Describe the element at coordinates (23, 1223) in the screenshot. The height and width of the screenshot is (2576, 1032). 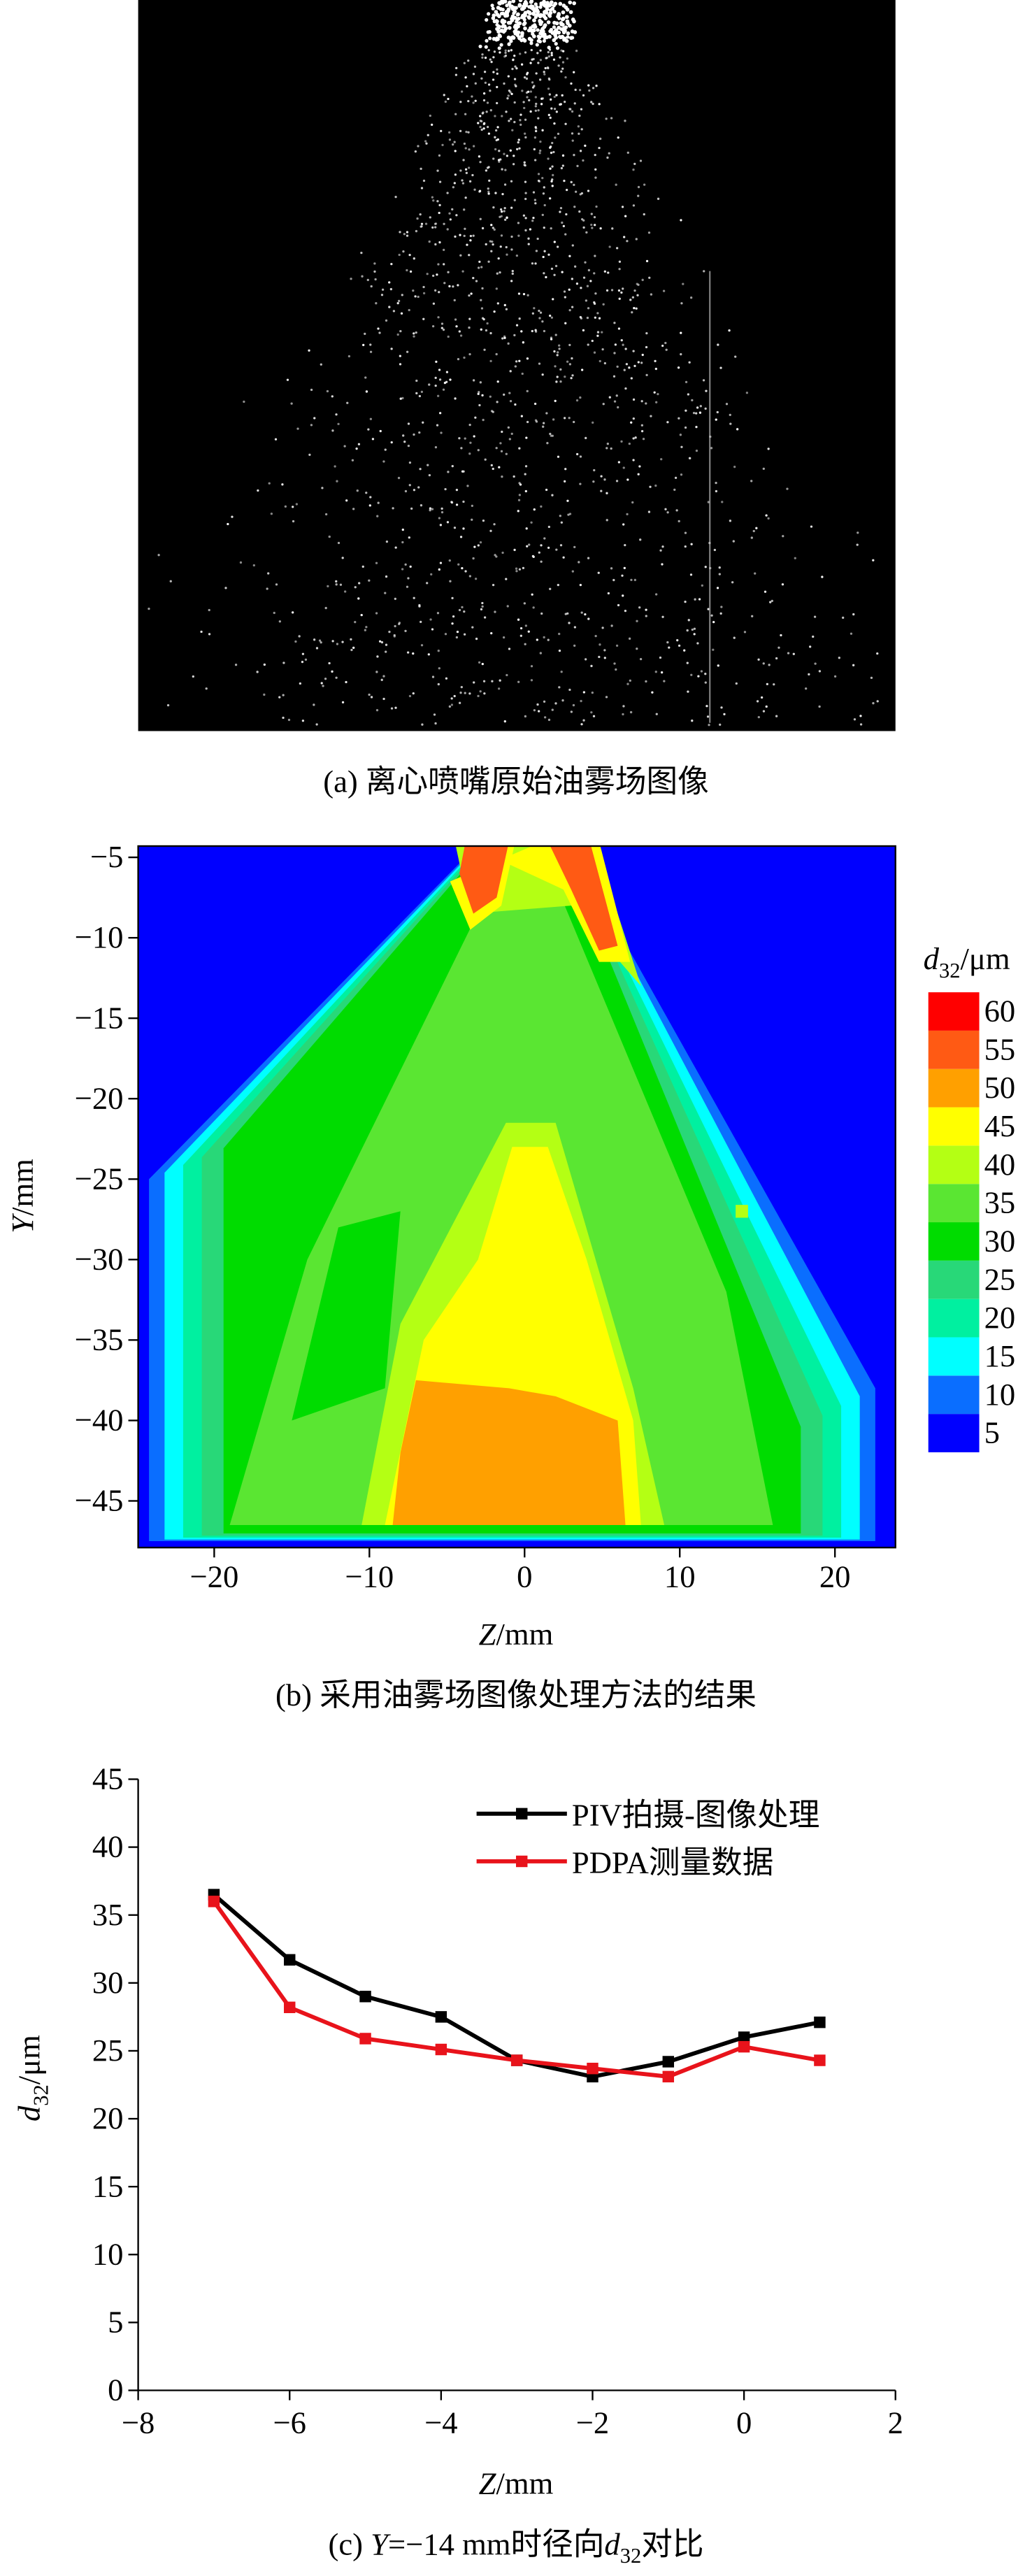
I see `label-part: Y` at that location.